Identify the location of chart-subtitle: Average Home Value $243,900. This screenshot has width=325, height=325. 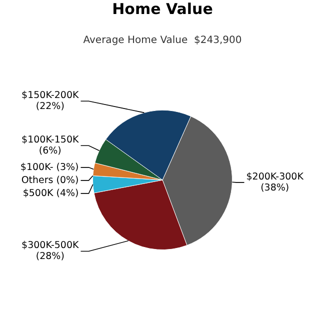
(162, 40).